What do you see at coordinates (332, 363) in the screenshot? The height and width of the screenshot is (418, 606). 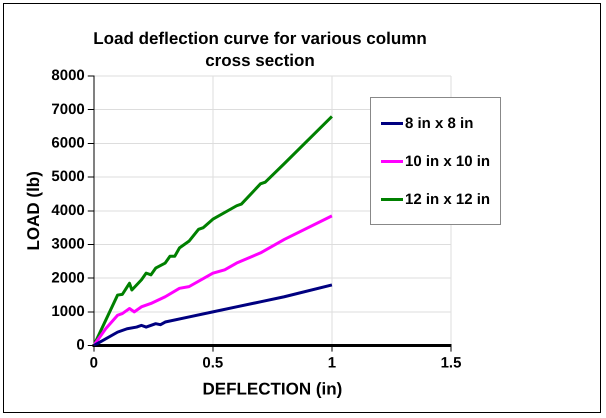 I see `x-tick-label: 1` at bounding box center [332, 363].